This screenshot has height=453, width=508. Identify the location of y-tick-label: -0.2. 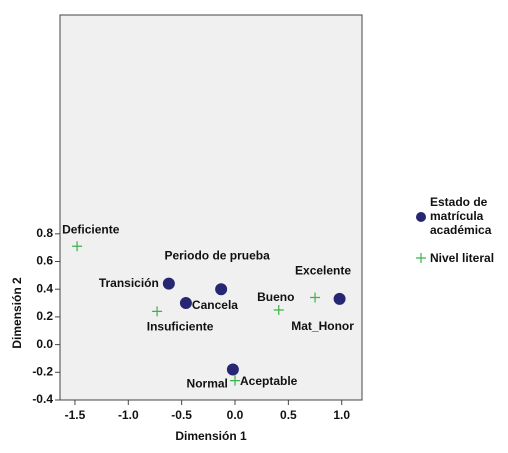
(42, 371).